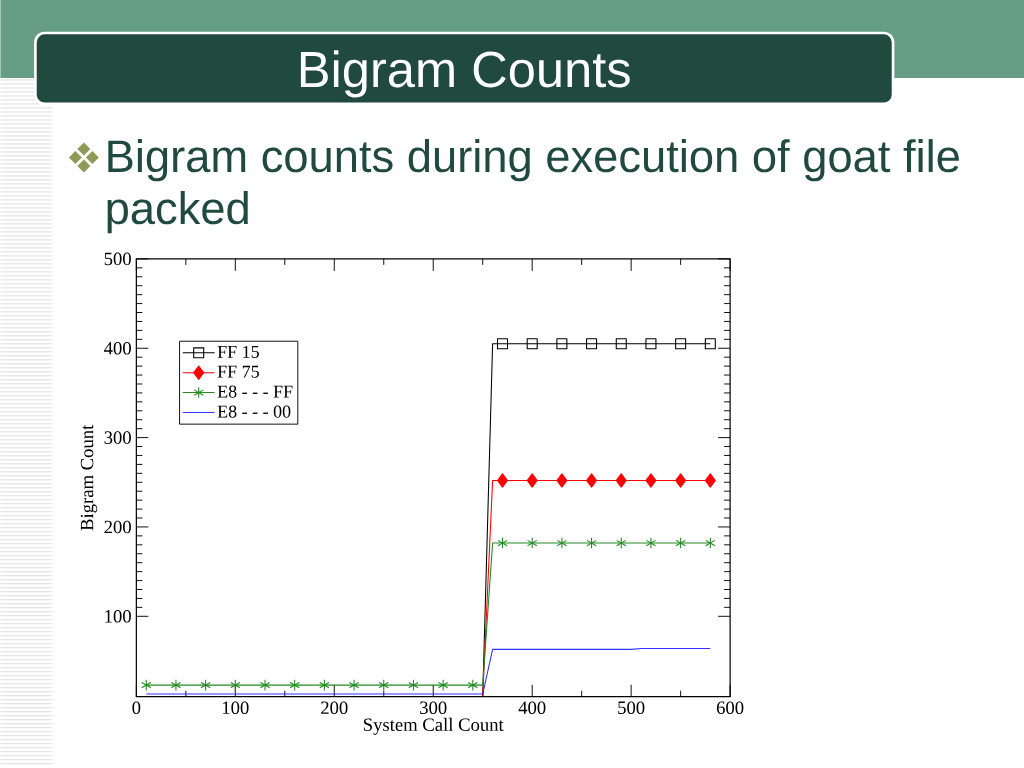 The height and width of the screenshot is (768, 1024). Describe the element at coordinates (117, 527) in the screenshot. I see `y-tick-label: 200` at that location.